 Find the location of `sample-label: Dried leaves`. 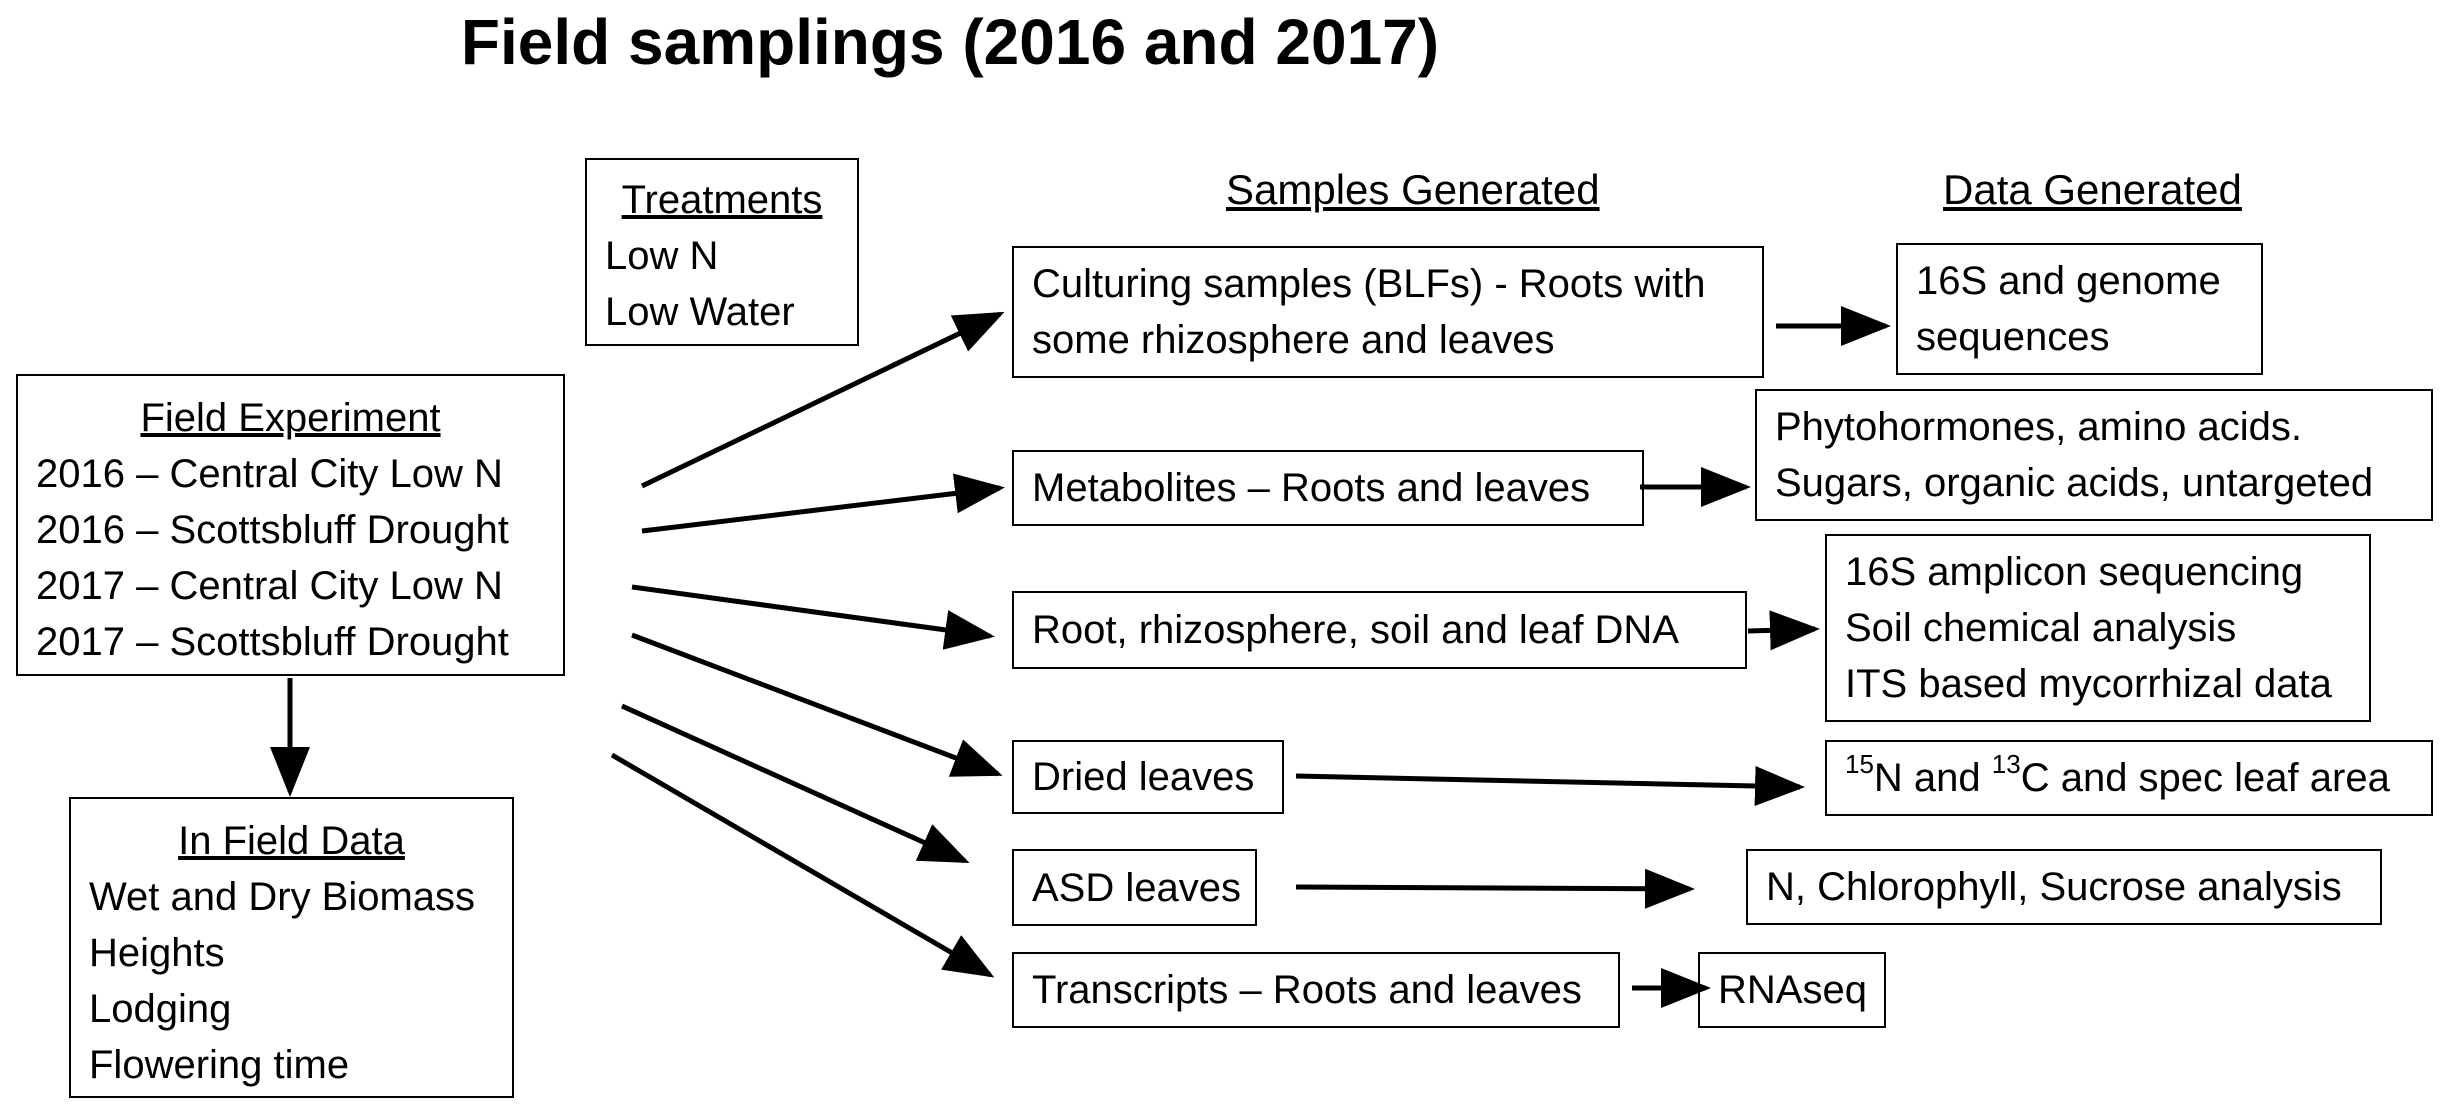

sample-label: Dried leaves is located at coordinates (1143, 777).